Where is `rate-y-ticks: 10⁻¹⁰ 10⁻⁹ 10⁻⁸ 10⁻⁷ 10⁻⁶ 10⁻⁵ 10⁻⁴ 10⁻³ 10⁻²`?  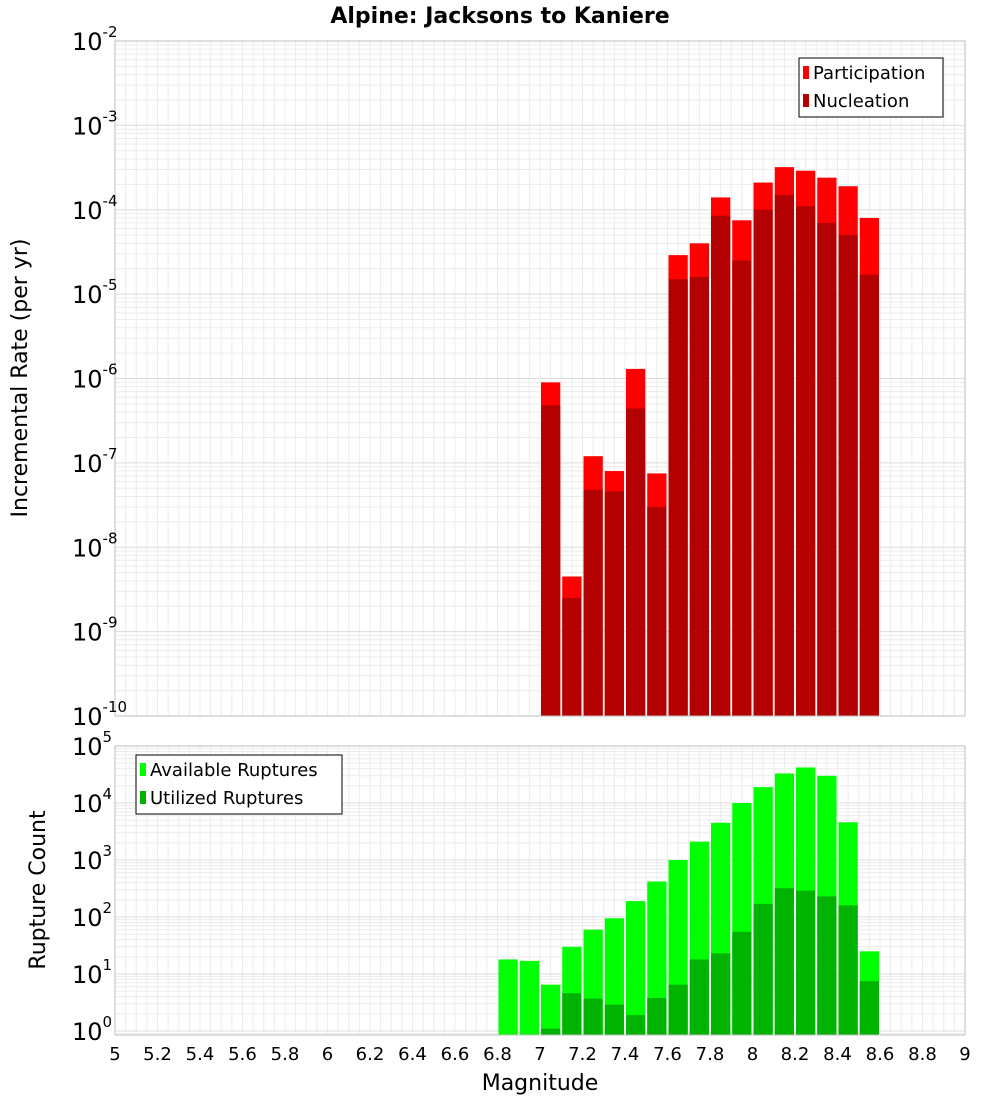
rate-y-ticks: 10⁻¹⁰ 10⁻⁹ 10⁻⁸ 10⁻⁷ 10⁻⁶ 10⁻⁵ 10⁻⁴ 10⁻³ 10⁻² is located at coordinates (99, 377).